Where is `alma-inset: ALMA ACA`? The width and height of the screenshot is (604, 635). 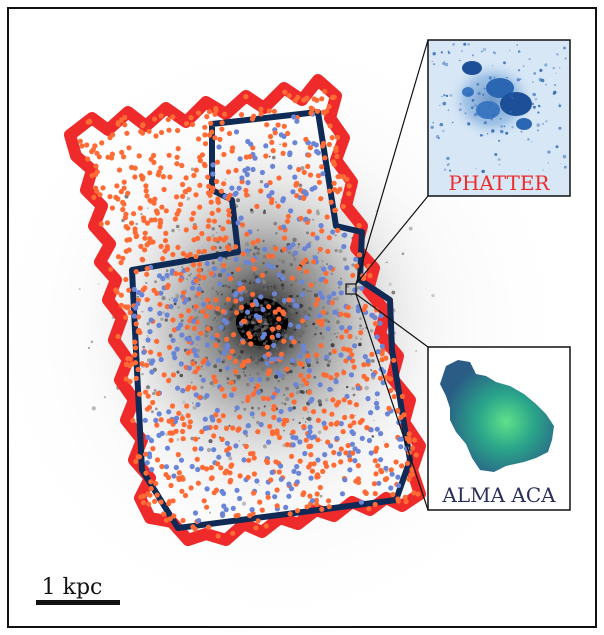
alma-inset: ALMA ACA is located at coordinates (499, 428).